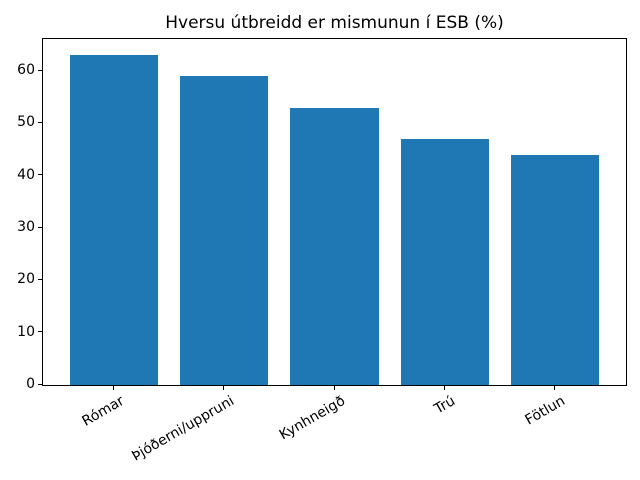 This screenshot has height=480, width=640. I want to click on y-tick-label: 50, so click(26, 122).